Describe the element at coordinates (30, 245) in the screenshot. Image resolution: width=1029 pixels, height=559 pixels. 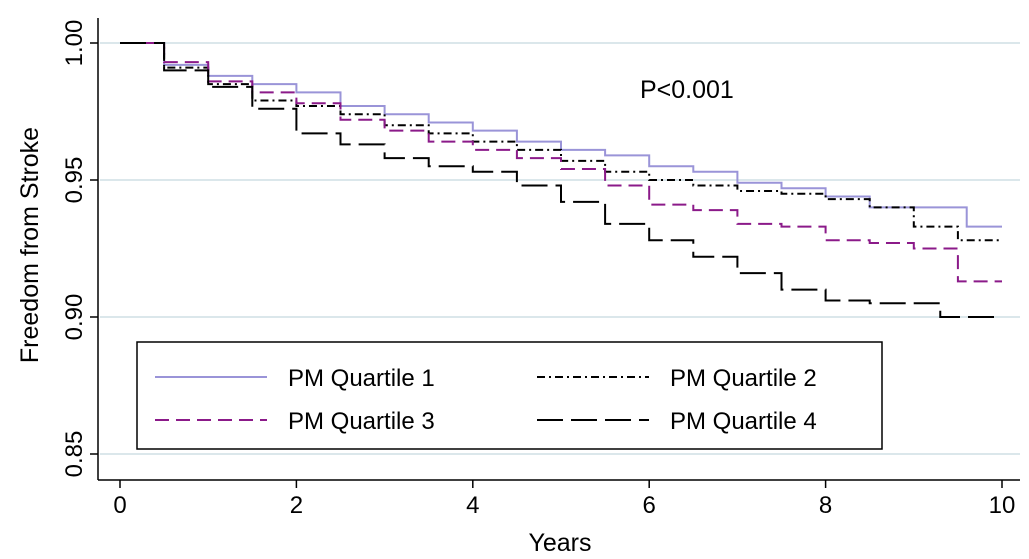
I see `y-axis-title: Freedom from Stroke` at that location.